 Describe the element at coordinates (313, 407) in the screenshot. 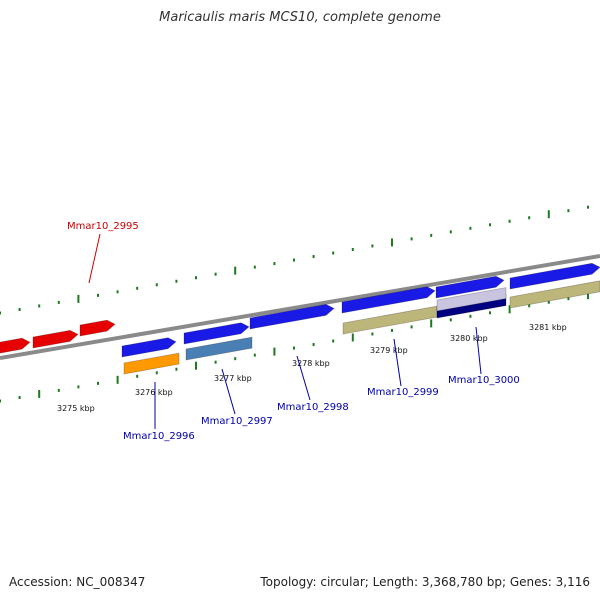

I see `gene-label: Mmar10_2998` at that location.